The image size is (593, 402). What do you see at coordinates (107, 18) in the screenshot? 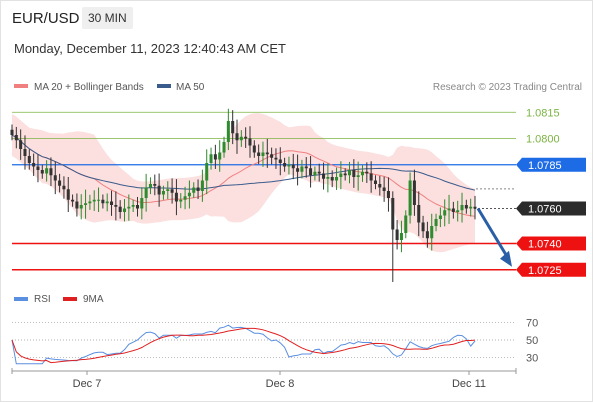
I see `timeframe-badge: 30 MIN` at bounding box center [107, 18].